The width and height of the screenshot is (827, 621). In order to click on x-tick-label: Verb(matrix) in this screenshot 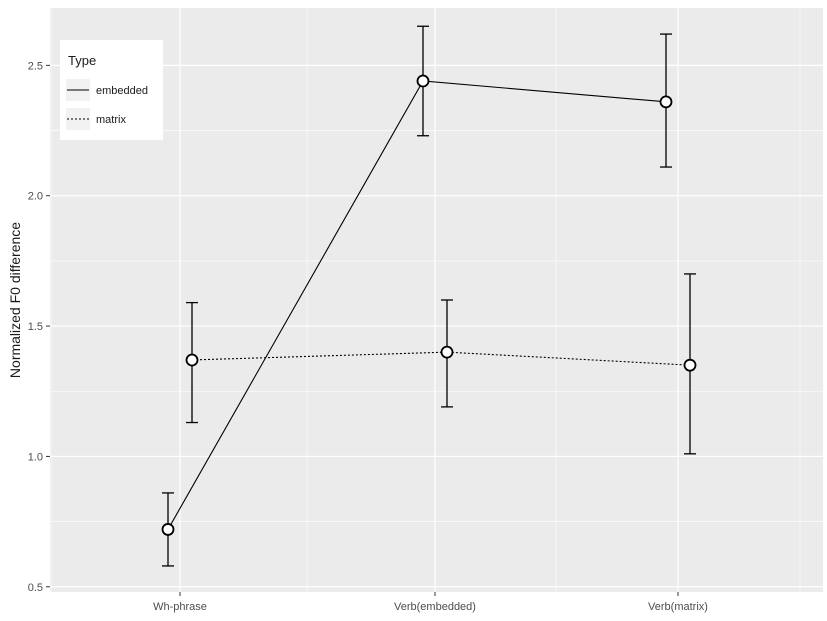, I will do `click(678, 607)`.